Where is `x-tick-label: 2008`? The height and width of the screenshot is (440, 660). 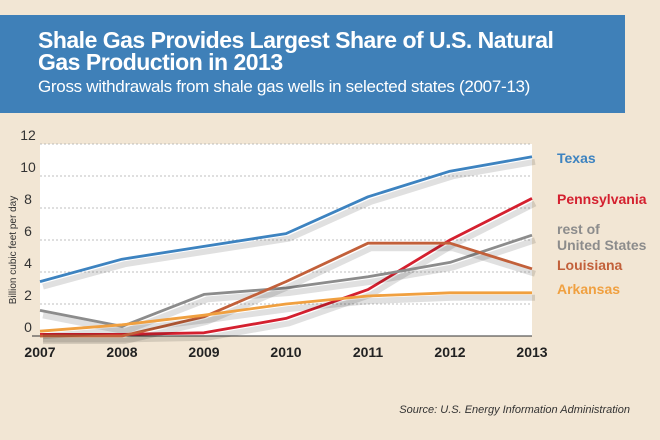 x-tick-label: 2008 is located at coordinates (121, 352).